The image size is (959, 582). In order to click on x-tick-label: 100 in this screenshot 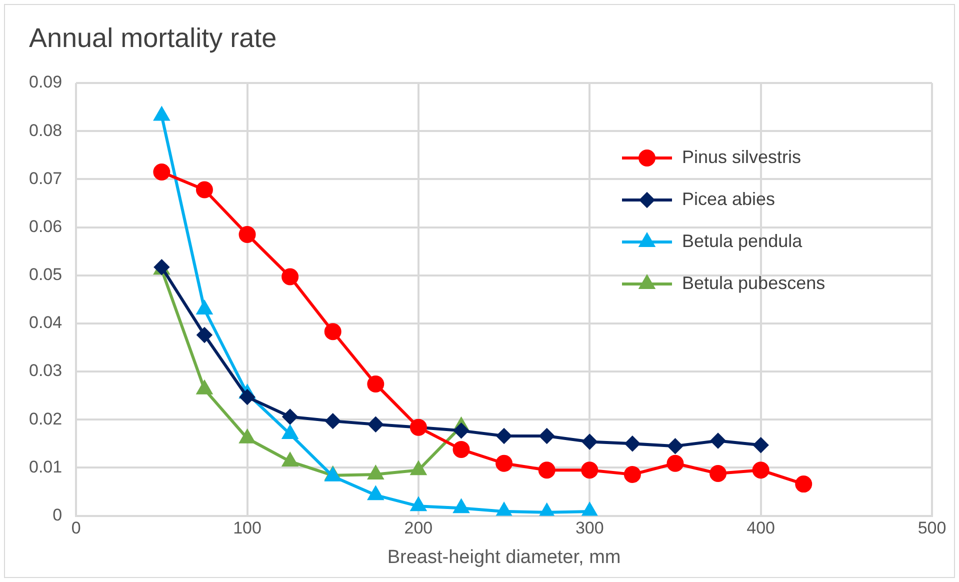, I will do `click(247, 528)`.